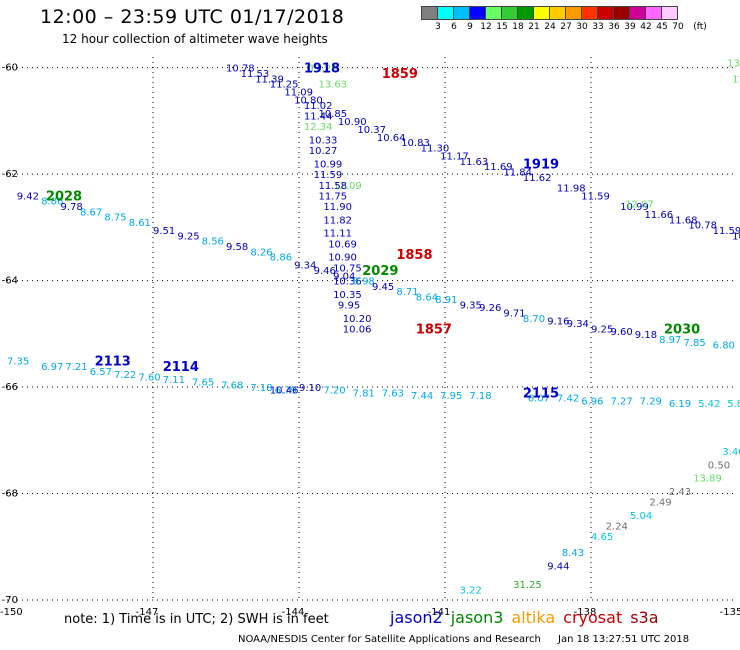  Describe the element at coordinates (533, 617) in the screenshot. I see `legend-altika: altika` at that location.